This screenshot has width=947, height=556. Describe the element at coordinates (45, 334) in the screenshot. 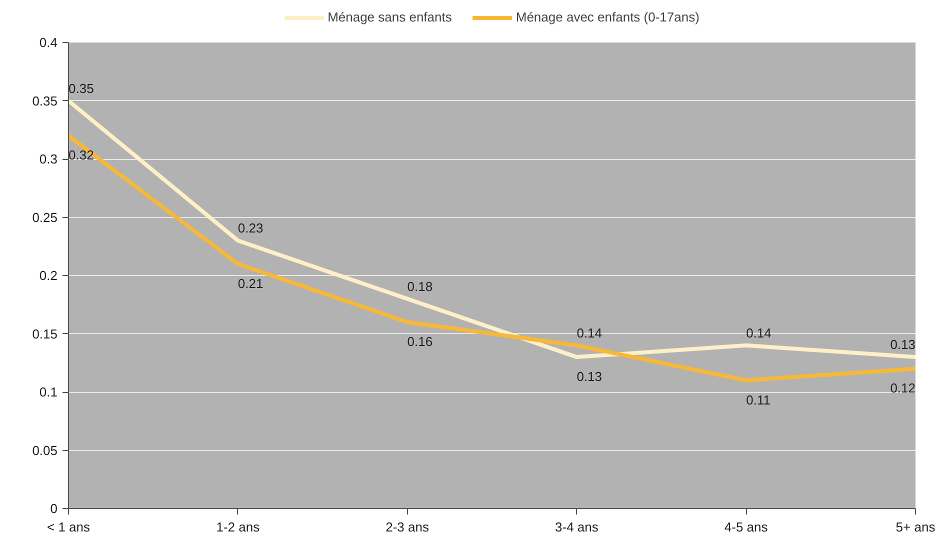

I see `y-tick-label: 0.15` at that location.